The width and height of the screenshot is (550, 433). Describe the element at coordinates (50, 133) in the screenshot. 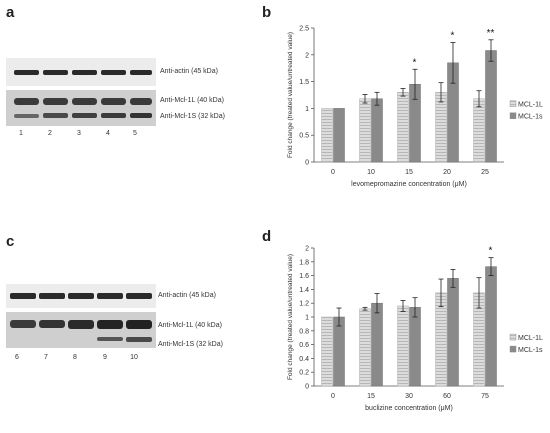

I see `lane-number: 2` at that location.